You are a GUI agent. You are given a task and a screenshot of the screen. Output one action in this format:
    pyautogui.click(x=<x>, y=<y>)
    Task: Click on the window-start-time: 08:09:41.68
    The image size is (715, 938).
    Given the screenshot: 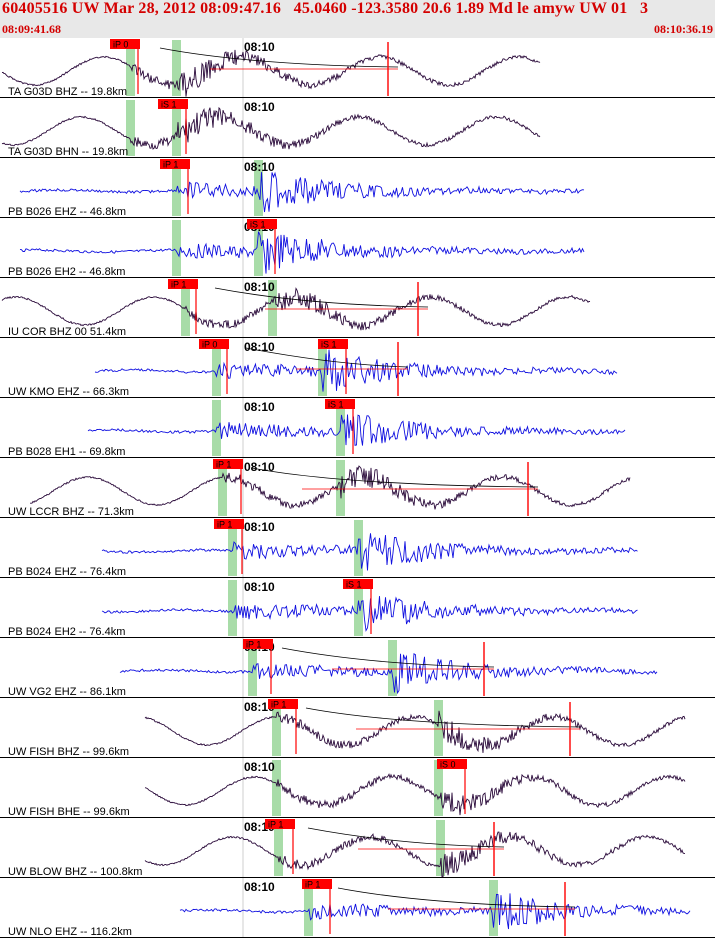 What is the action you would take?
    pyautogui.click(x=31, y=29)
    